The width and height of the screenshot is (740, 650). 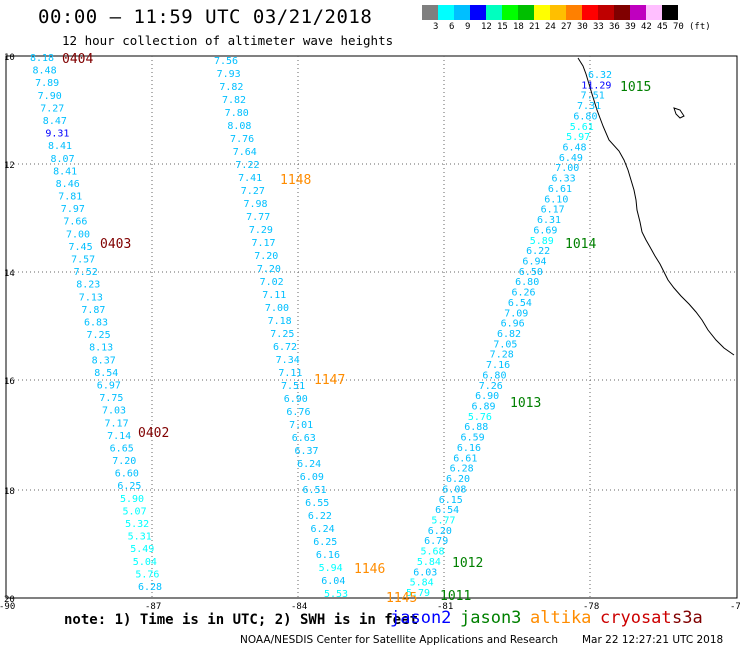 I want to click on wave-height-value: 6.97, so click(x=109, y=385).